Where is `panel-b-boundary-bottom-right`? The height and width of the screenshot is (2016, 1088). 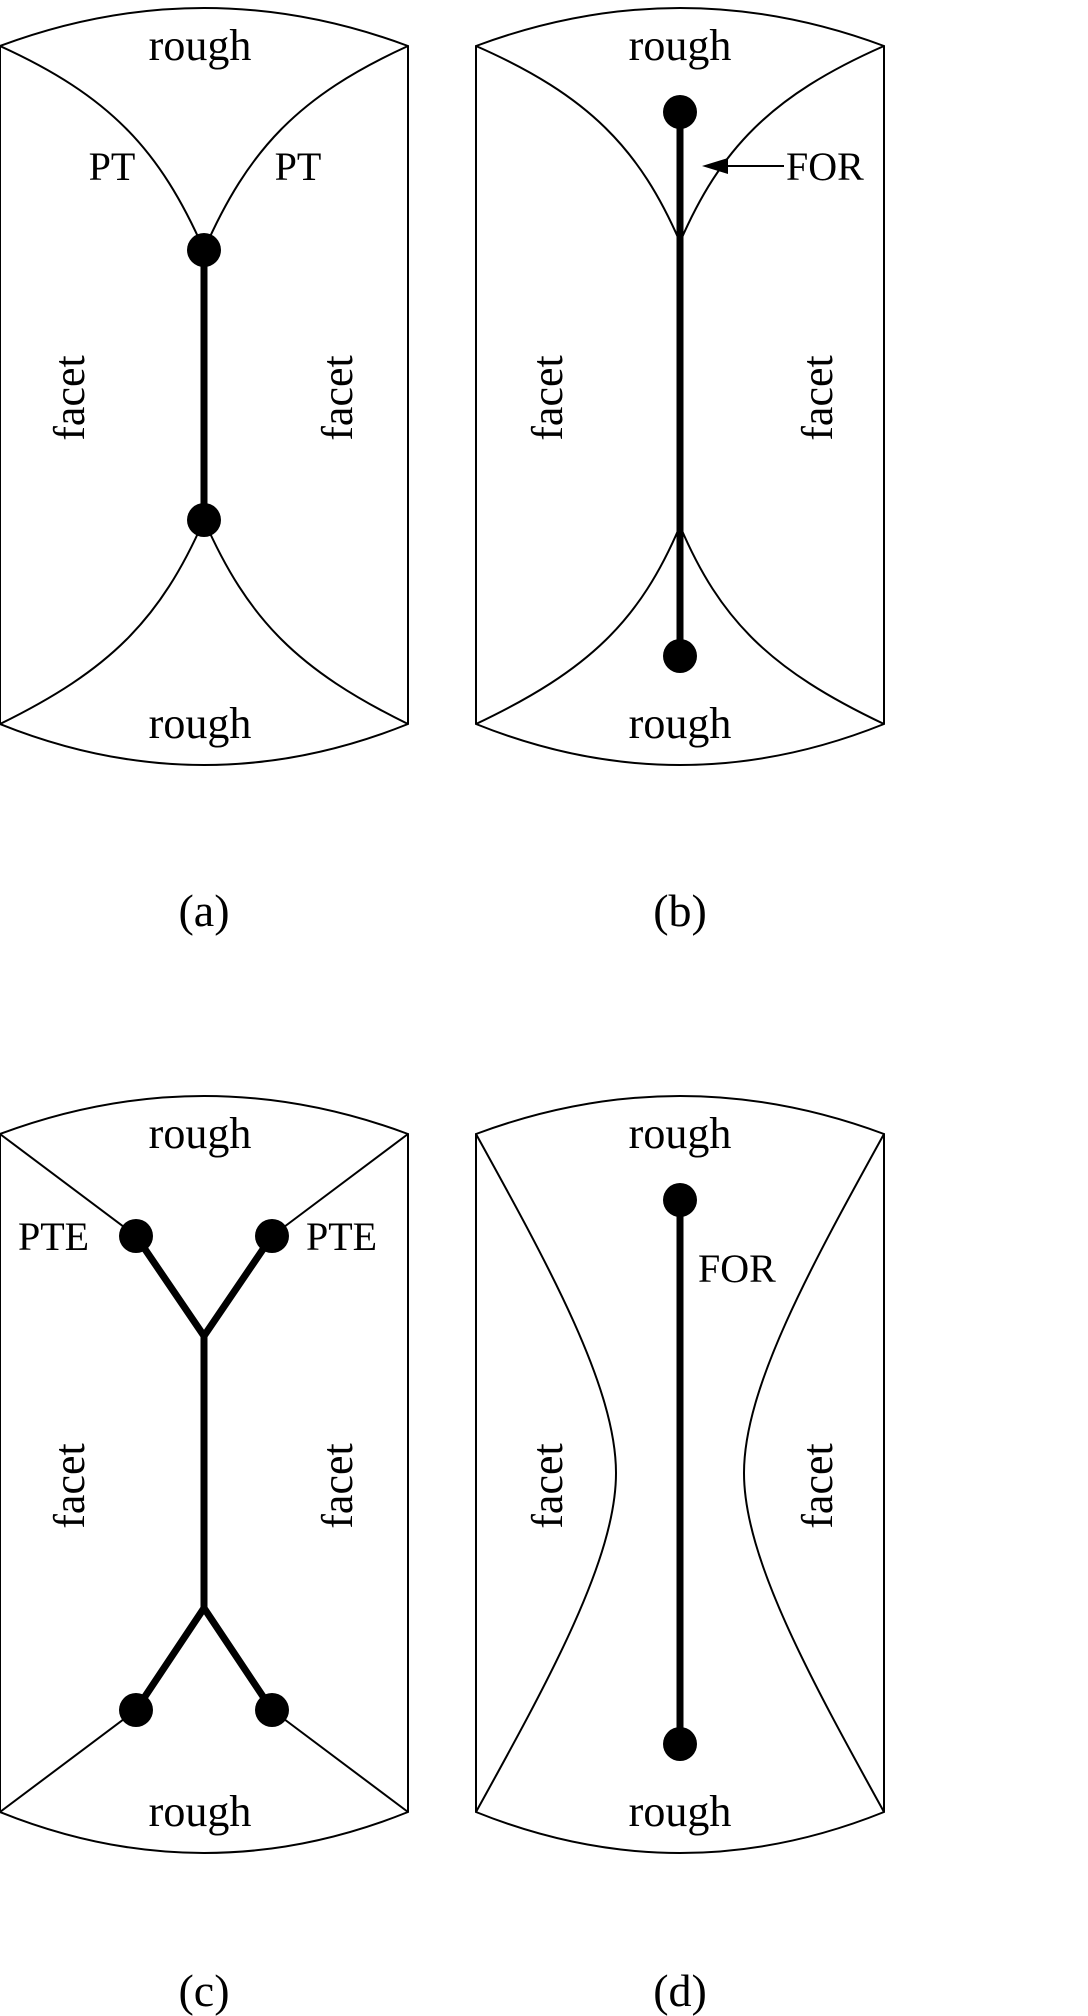
panel-b-boundary-bottom-right is located at coordinates (782, 625).